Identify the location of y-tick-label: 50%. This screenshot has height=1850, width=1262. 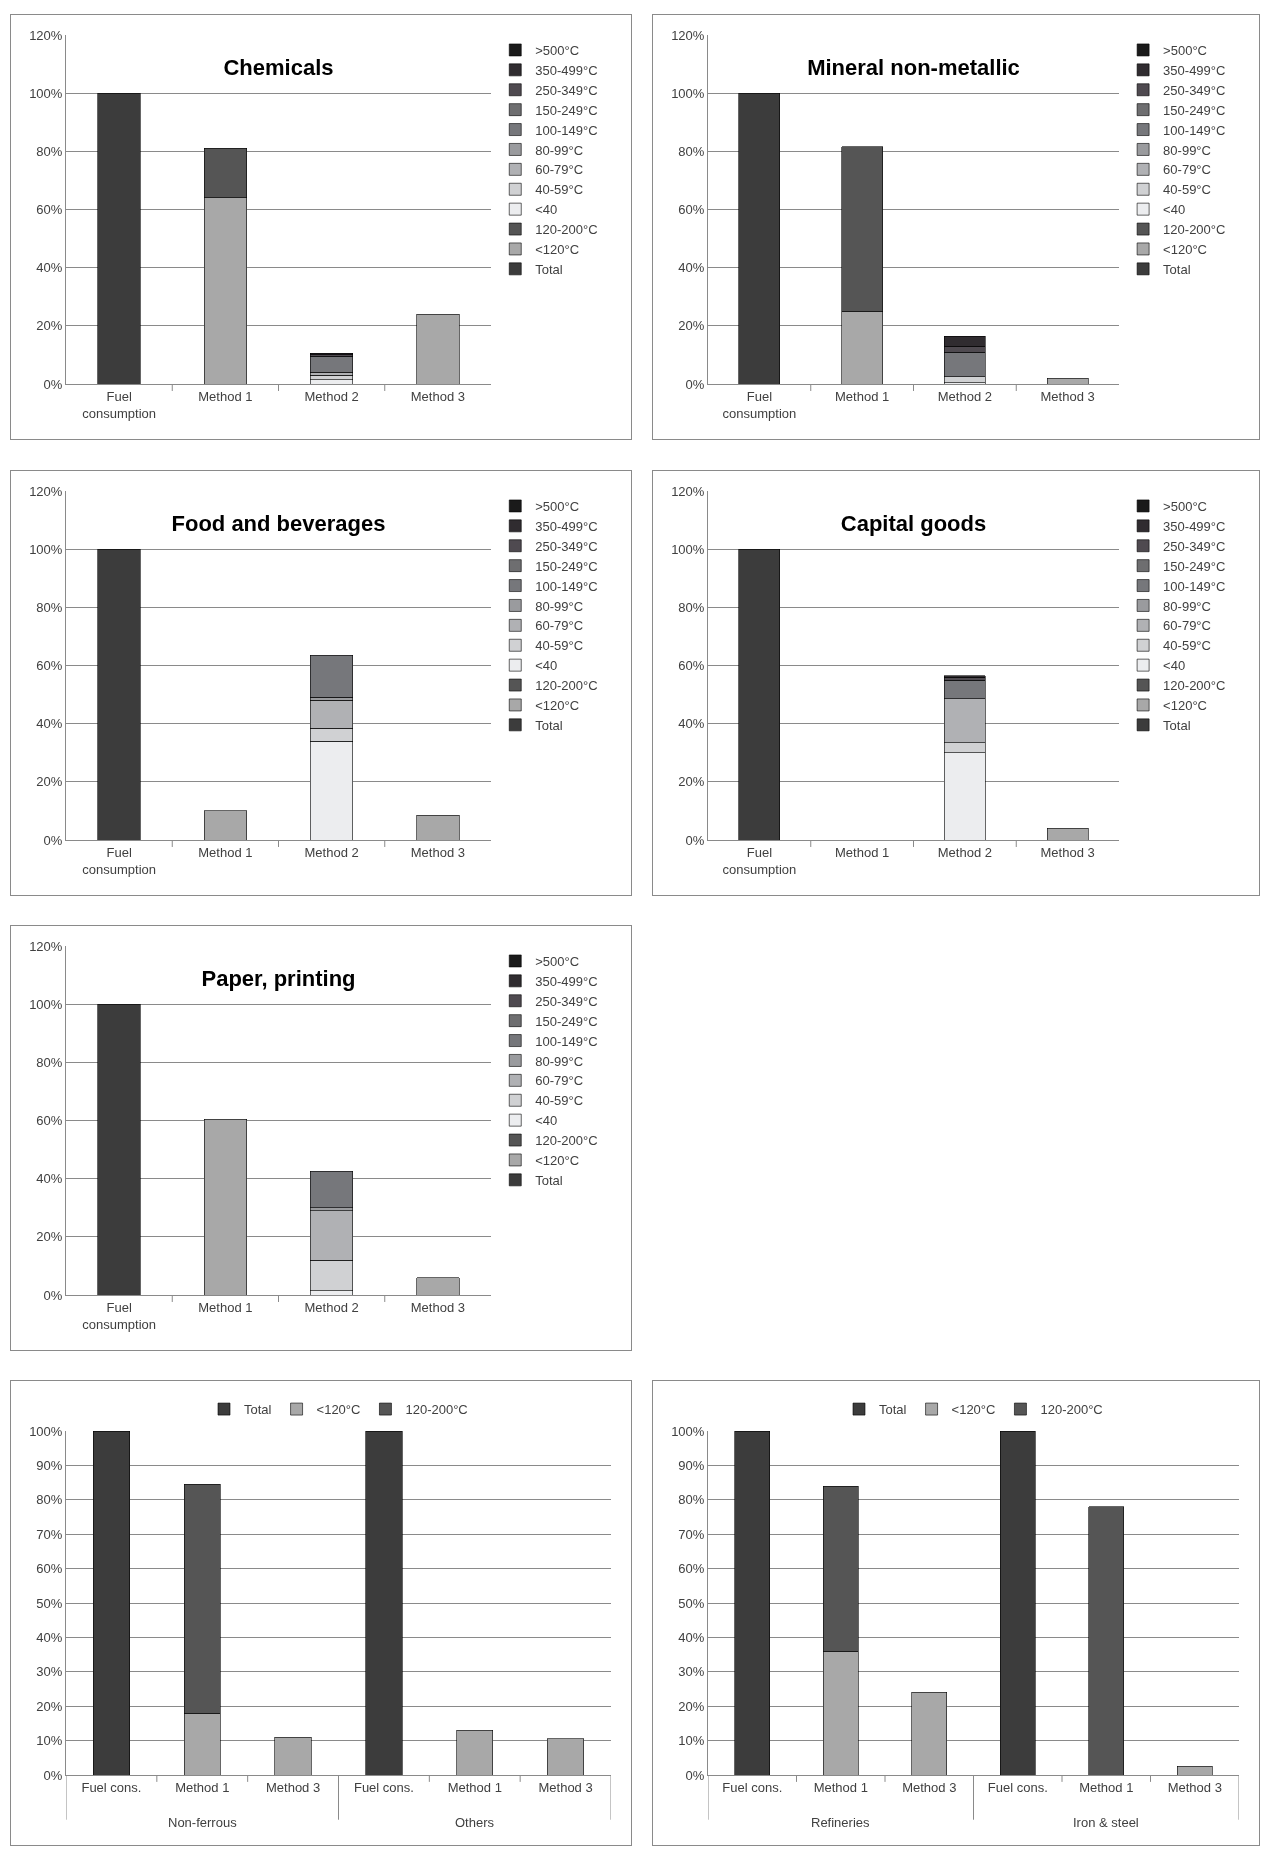
(49, 1603).